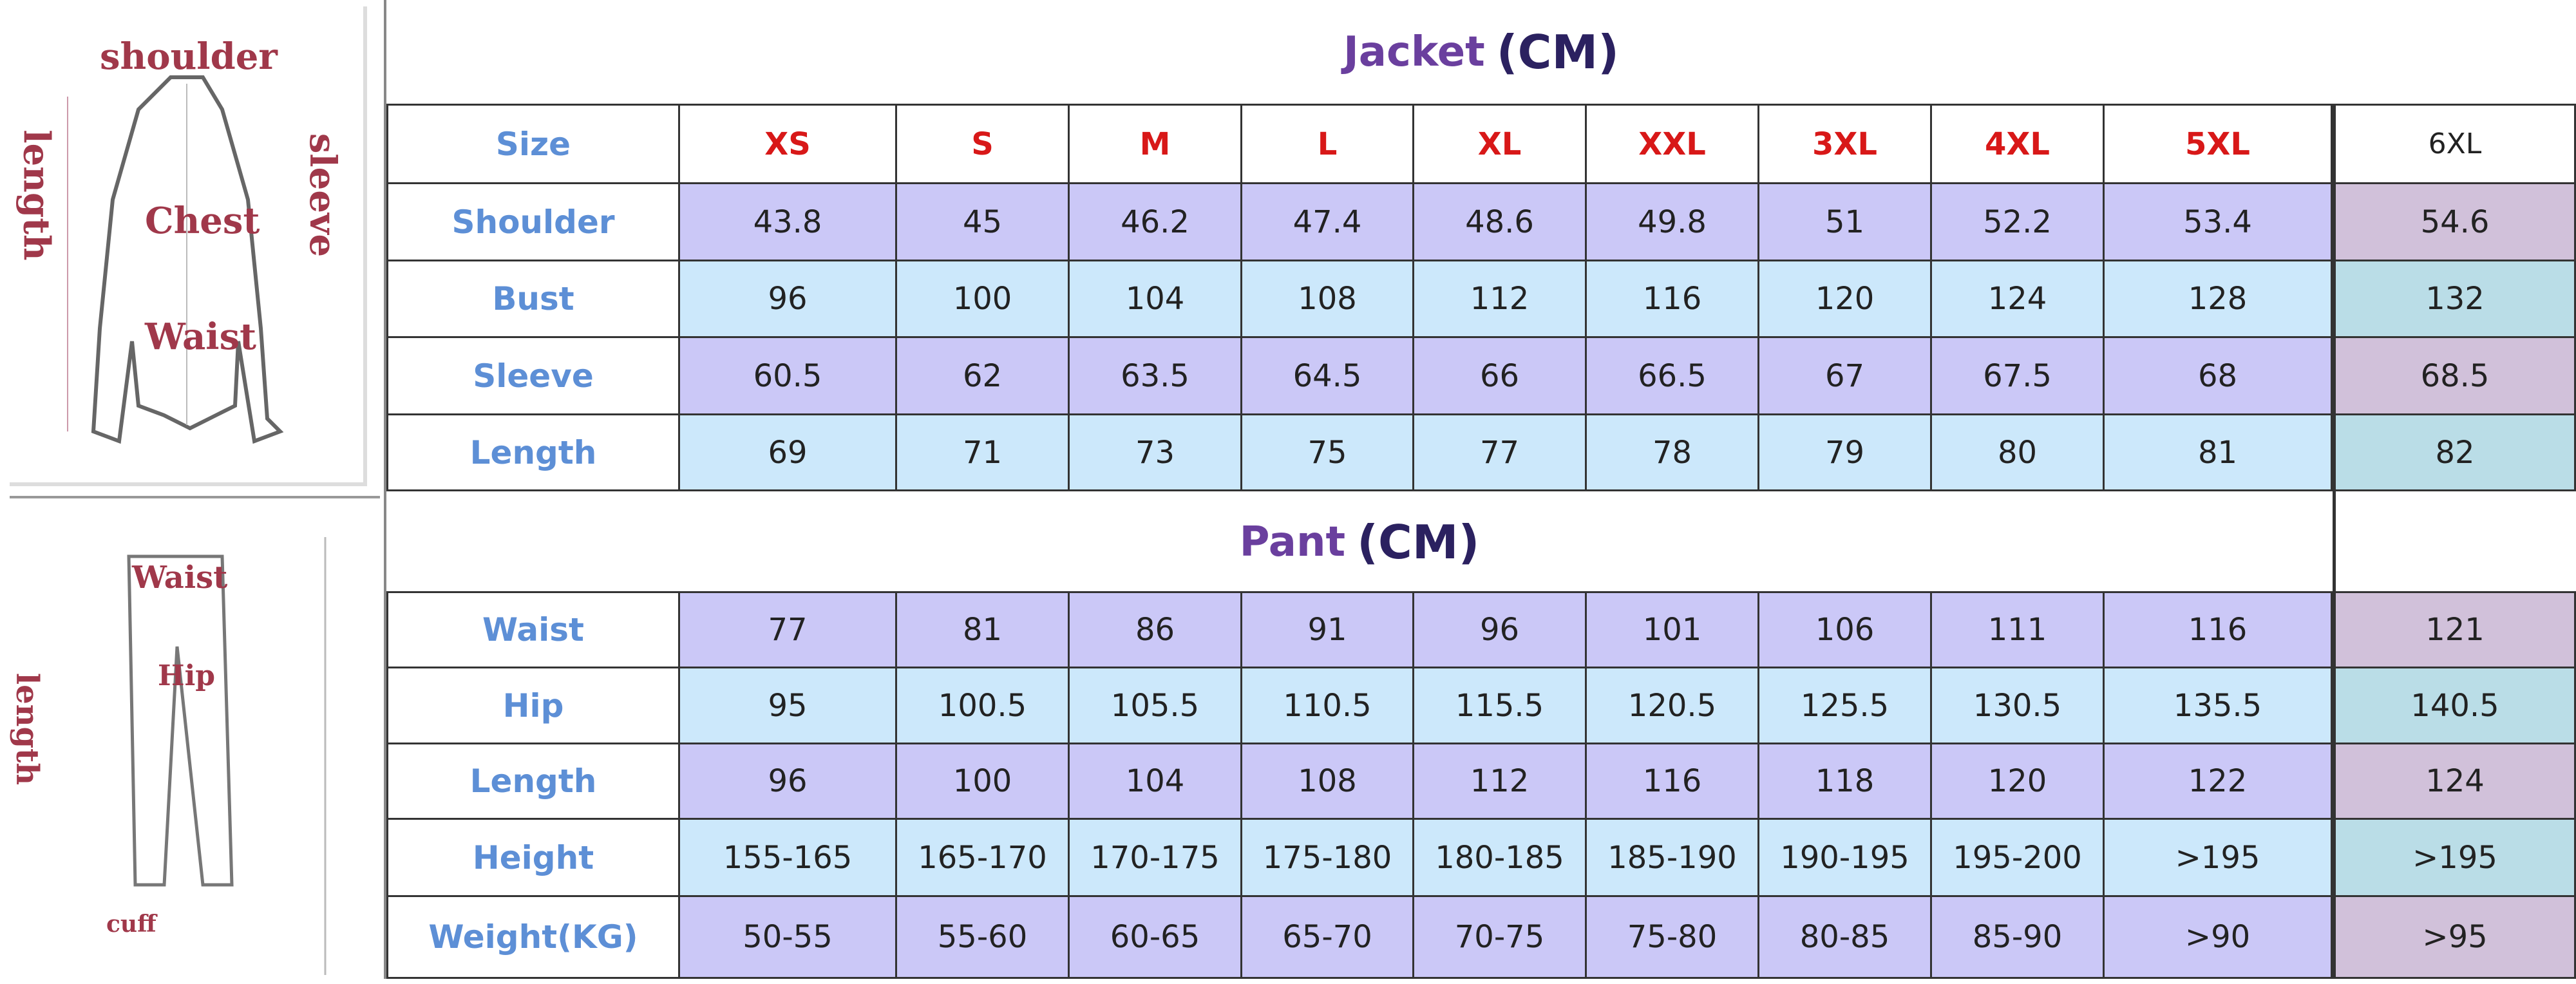 The width and height of the screenshot is (2576, 984). What do you see at coordinates (1558, 51) in the screenshot?
I see `jacket-title-unit: (CM)` at bounding box center [1558, 51].